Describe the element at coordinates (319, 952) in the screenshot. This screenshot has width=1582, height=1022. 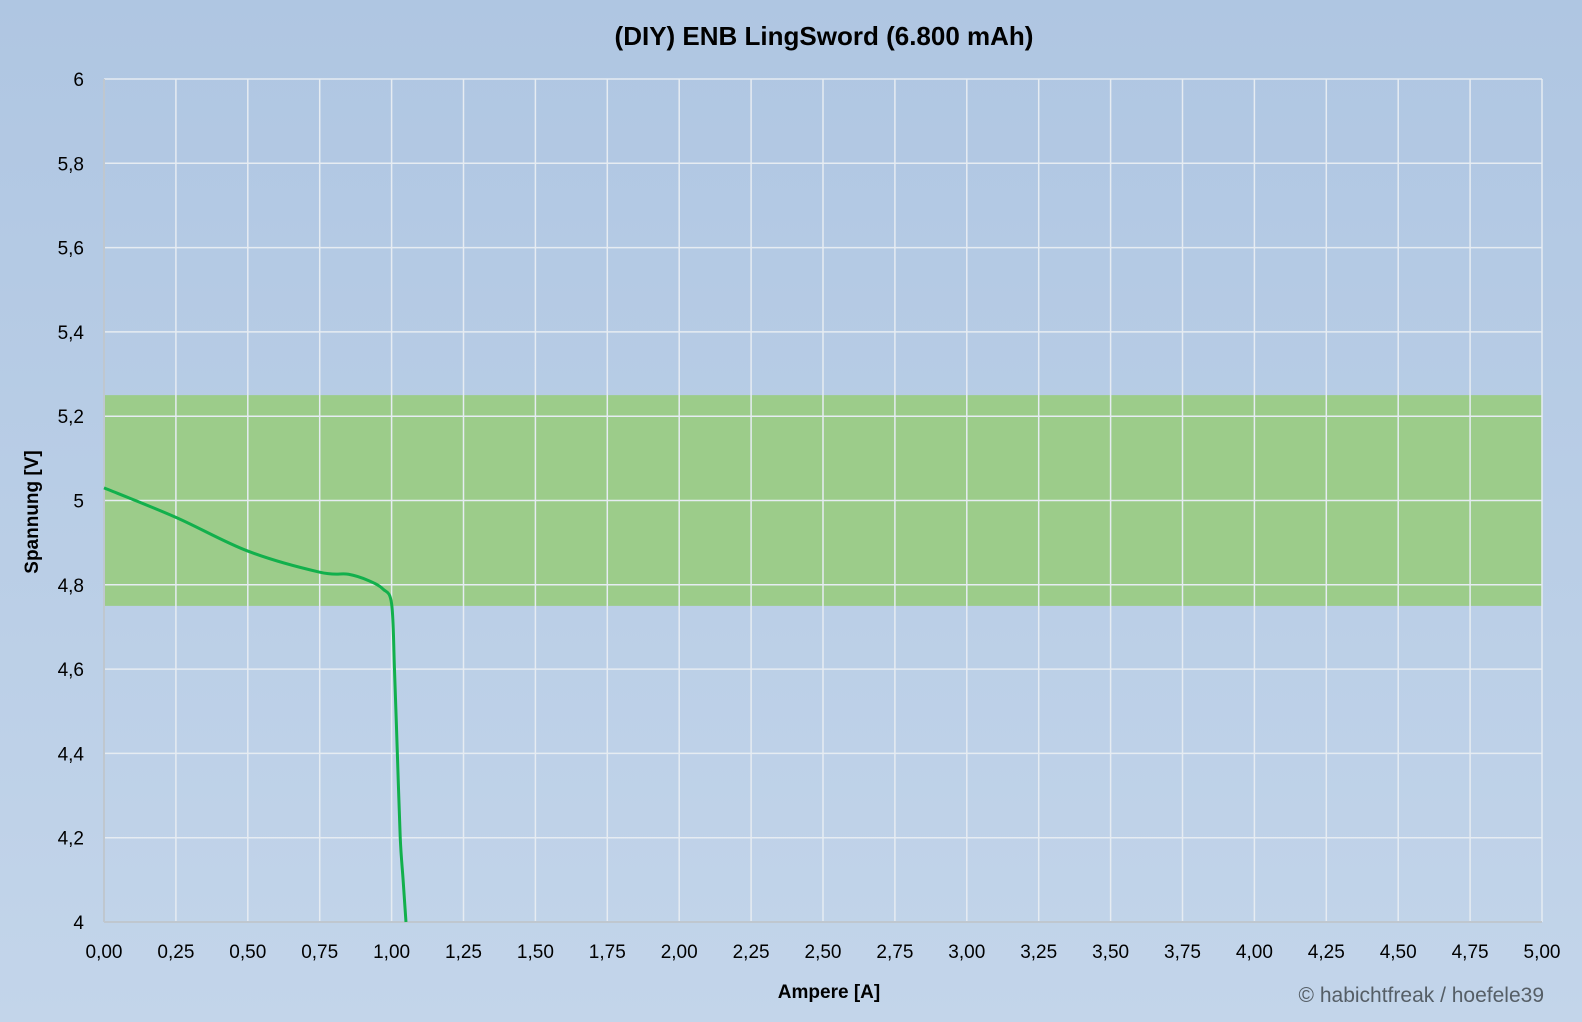
I see `x-tick-label: 0,75` at that location.